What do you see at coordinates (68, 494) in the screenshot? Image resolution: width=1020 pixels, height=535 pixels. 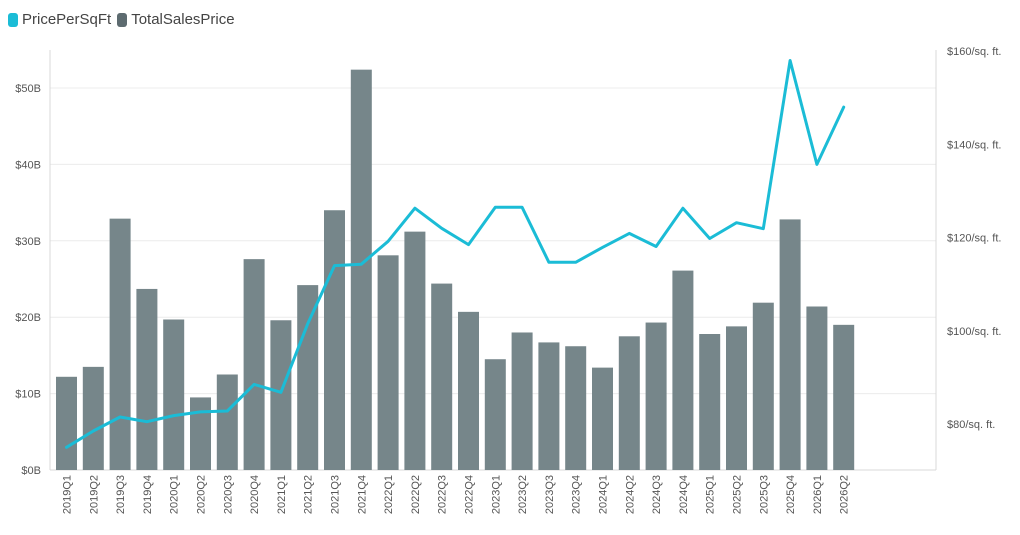 I see `x-tick-label: 2019Q1` at bounding box center [68, 494].